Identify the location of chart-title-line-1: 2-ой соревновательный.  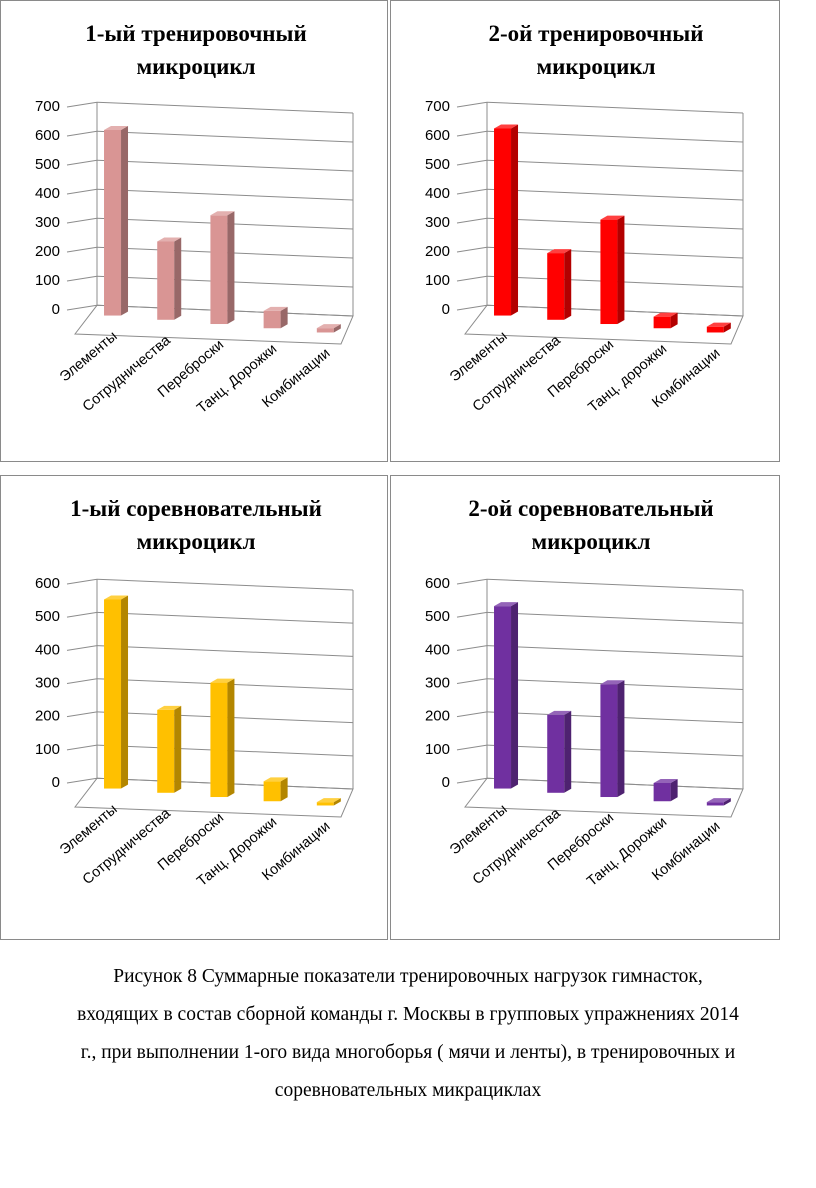
(590, 508).